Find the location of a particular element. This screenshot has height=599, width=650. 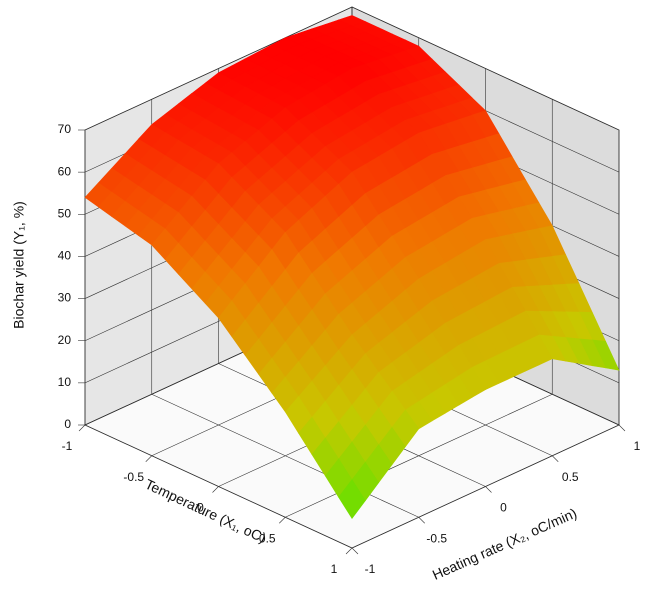

y-tick-label: 1 is located at coordinates (637, 446).